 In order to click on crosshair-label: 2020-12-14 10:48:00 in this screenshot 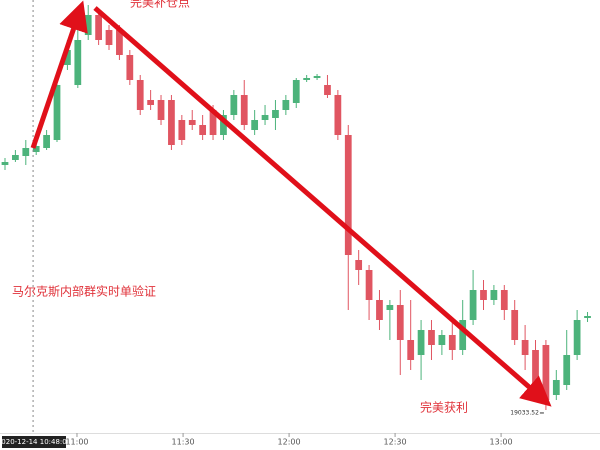, I will do `click(35, 442)`.